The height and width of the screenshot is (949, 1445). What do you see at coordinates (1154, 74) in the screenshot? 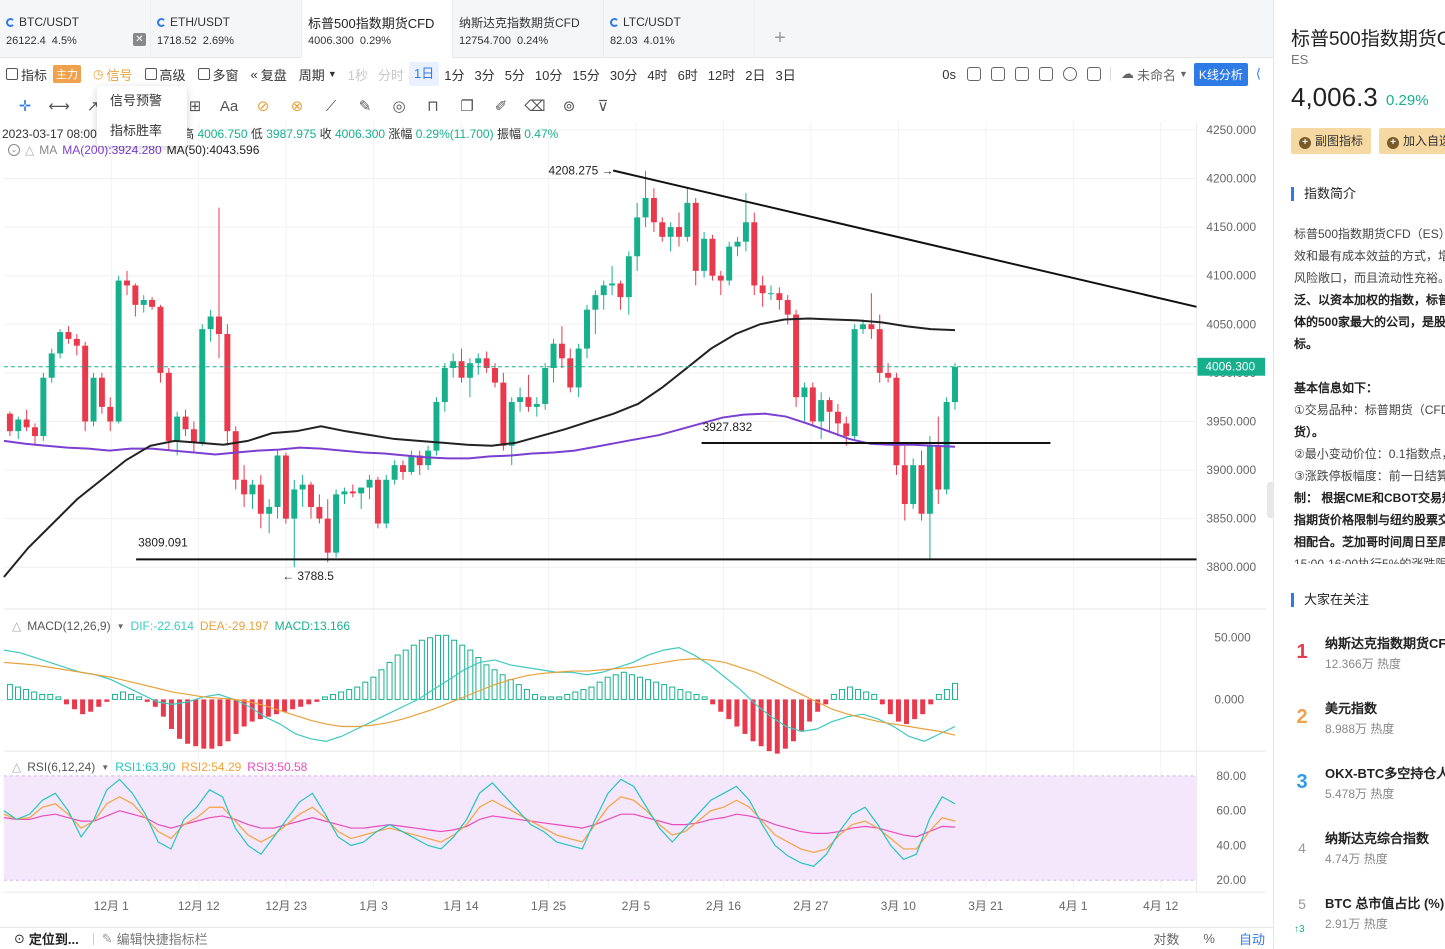
I see `layout-dropdown: ☁ 未命名 ▼` at bounding box center [1154, 74].